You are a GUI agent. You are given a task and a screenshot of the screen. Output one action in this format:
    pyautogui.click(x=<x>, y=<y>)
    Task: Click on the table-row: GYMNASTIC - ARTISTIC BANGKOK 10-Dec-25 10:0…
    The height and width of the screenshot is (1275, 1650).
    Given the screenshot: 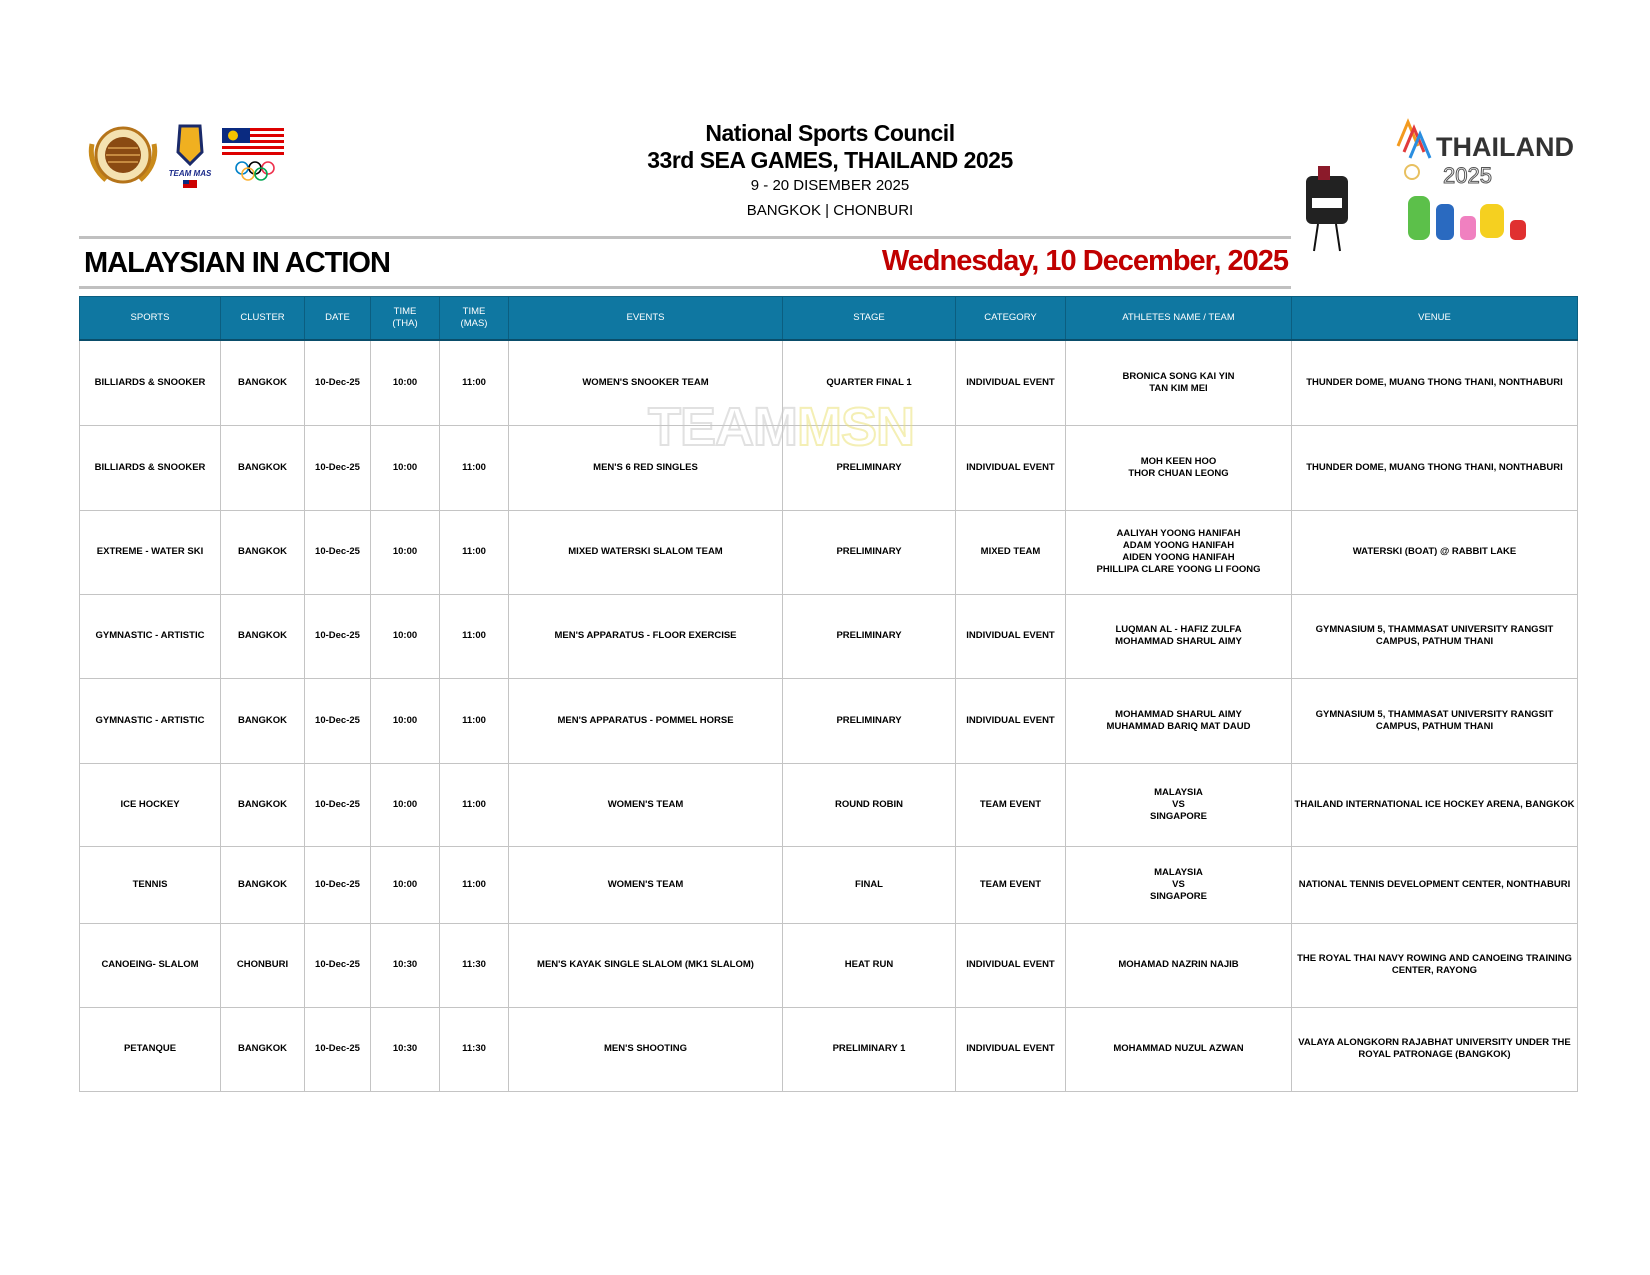 What is the action you would take?
    pyautogui.click(x=828, y=720)
    